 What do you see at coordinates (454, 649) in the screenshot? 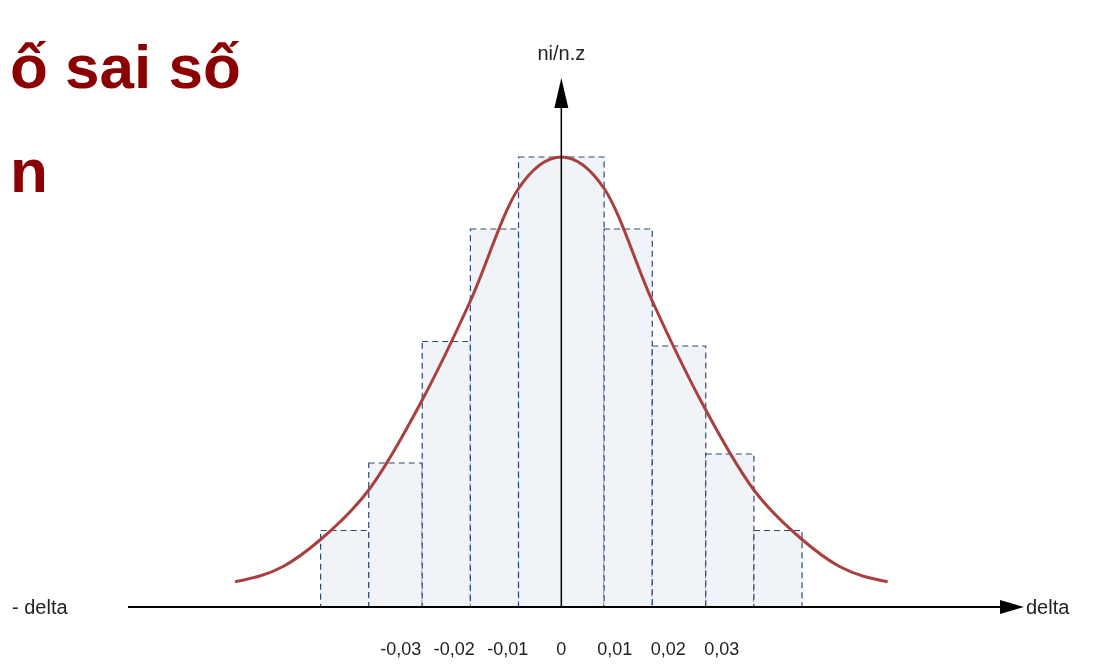
I see `x-tick-label: -0,02` at bounding box center [454, 649].